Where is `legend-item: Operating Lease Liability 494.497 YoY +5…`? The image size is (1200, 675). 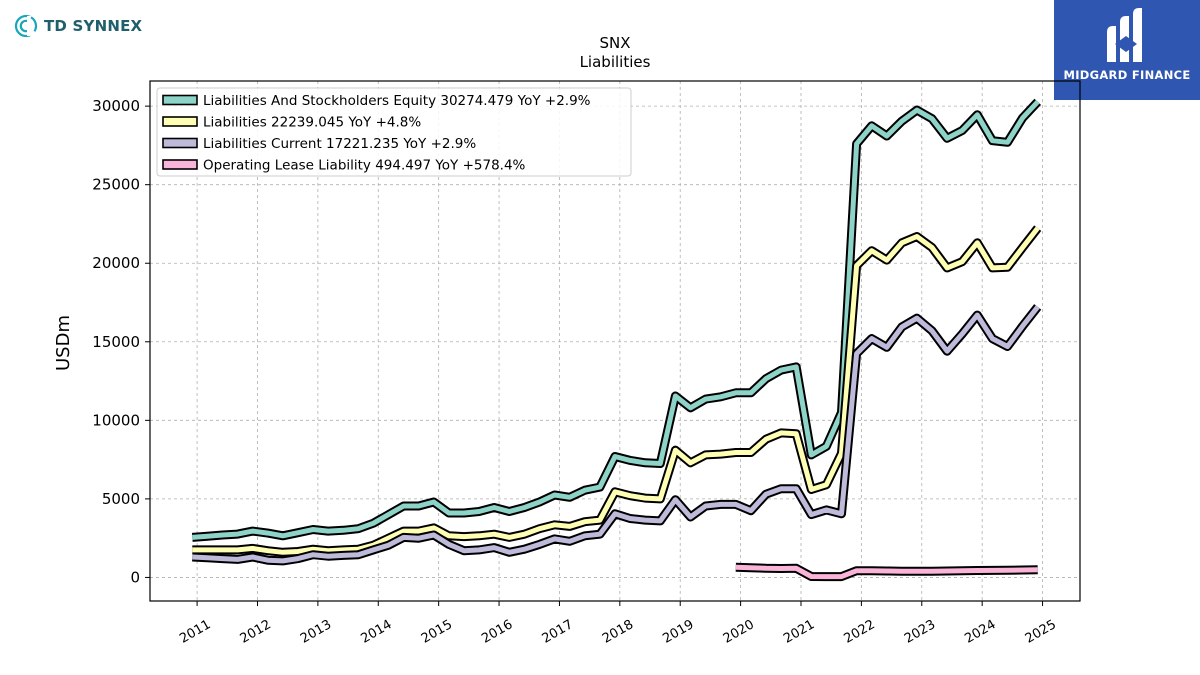
legend-item: Operating Lease Liability 494.497 YoY +5… is located at coordinates (344, 166).